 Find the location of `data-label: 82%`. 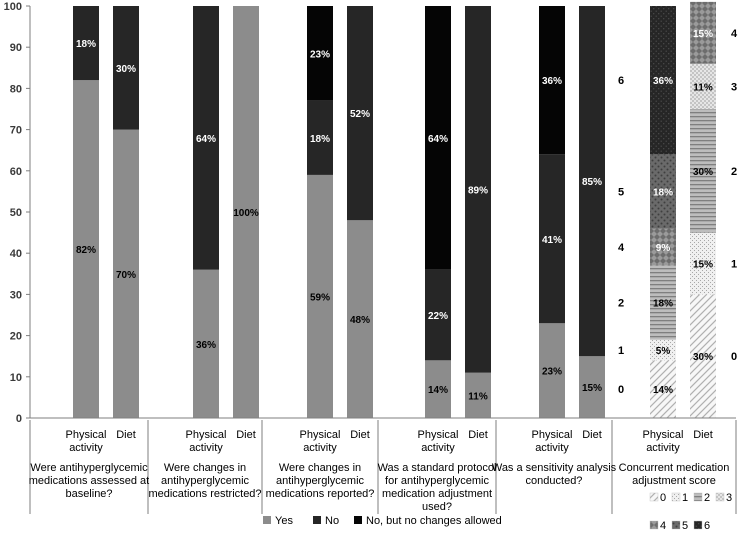

data-label: 82% is located at coordinates (86, 250).